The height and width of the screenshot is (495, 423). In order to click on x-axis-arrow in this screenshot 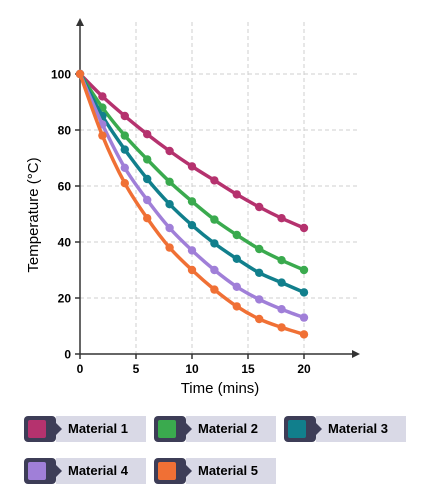, I will do `click(356, 354)`.